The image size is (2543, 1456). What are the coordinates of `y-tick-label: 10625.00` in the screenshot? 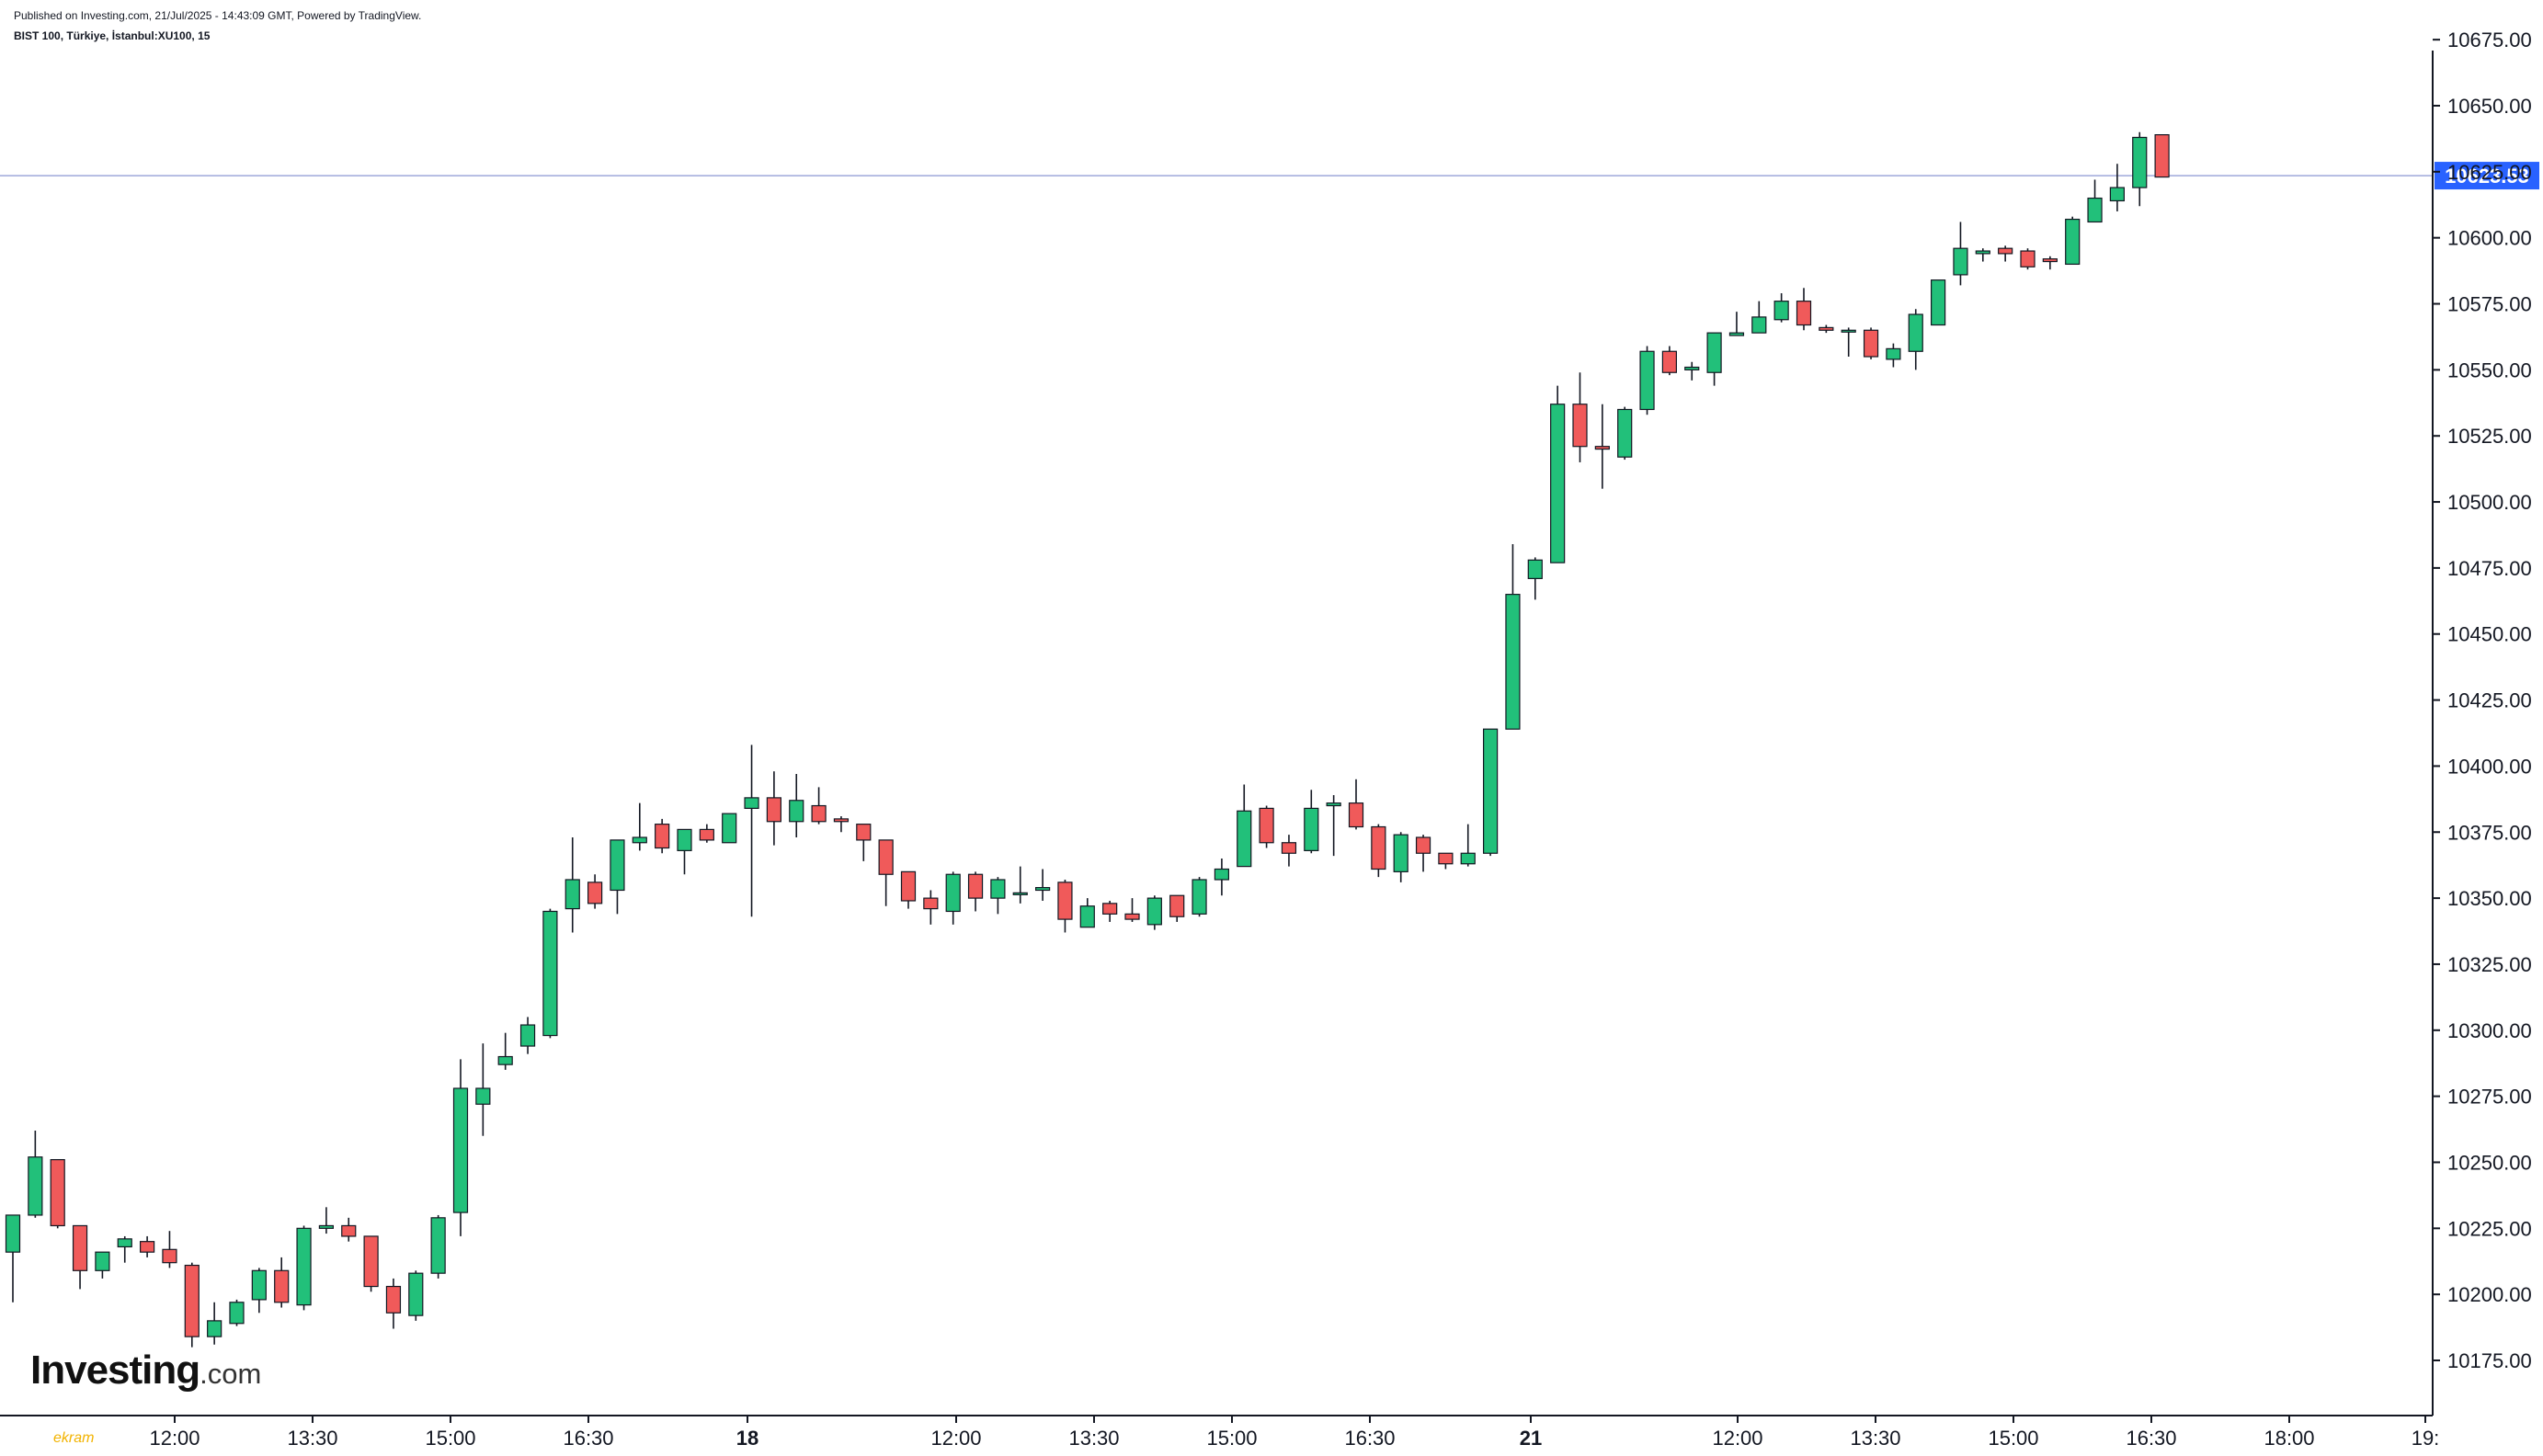 It's located at (2490, 172).